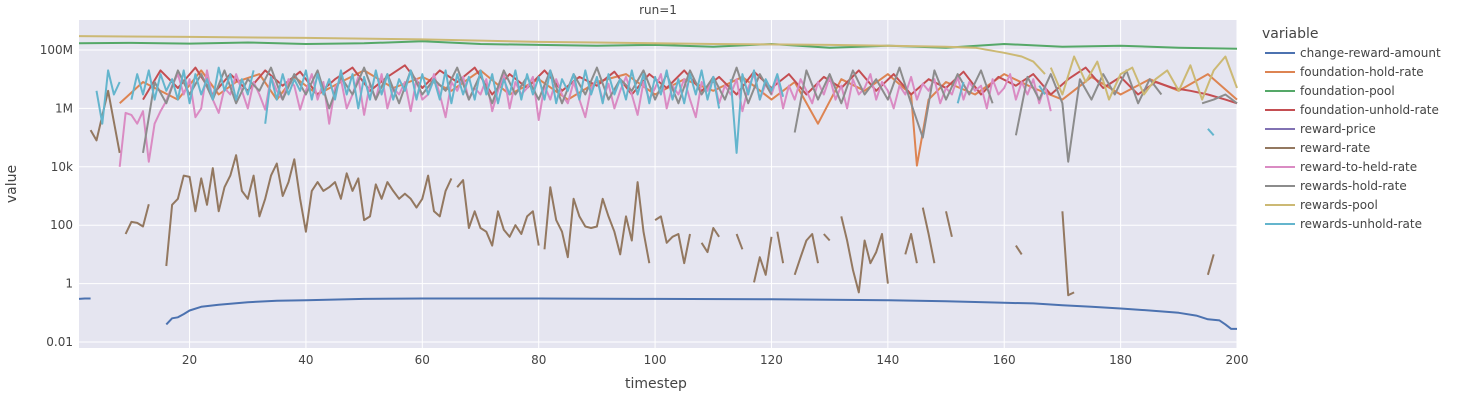 This screenshot has width=1471, height=400. I want to click on series-line-foundation-pool, so click(658, 45).